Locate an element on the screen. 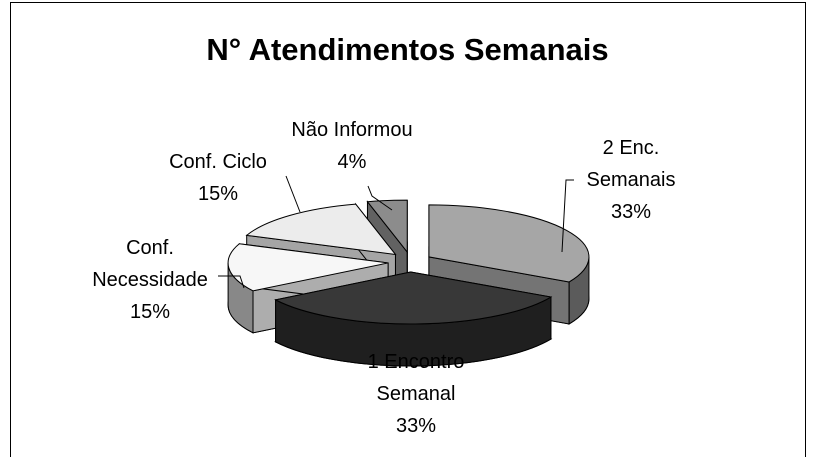 The width and height of the screenshot is (815, 457). category-label: Conf. Ciclo is located at coordinates (218, 162).